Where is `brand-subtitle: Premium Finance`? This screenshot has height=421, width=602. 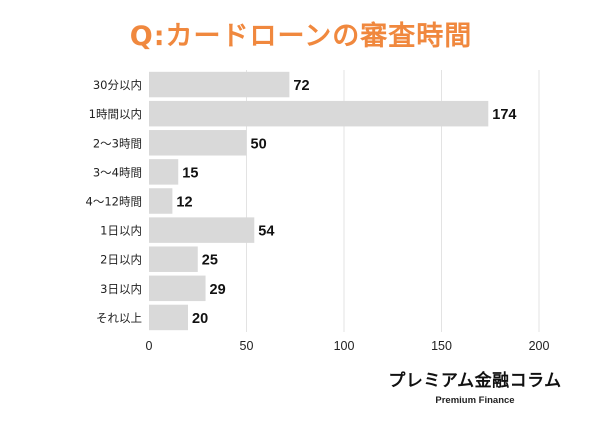
brand-subtitle: Premium Finance is located at coordinates (475, 400).